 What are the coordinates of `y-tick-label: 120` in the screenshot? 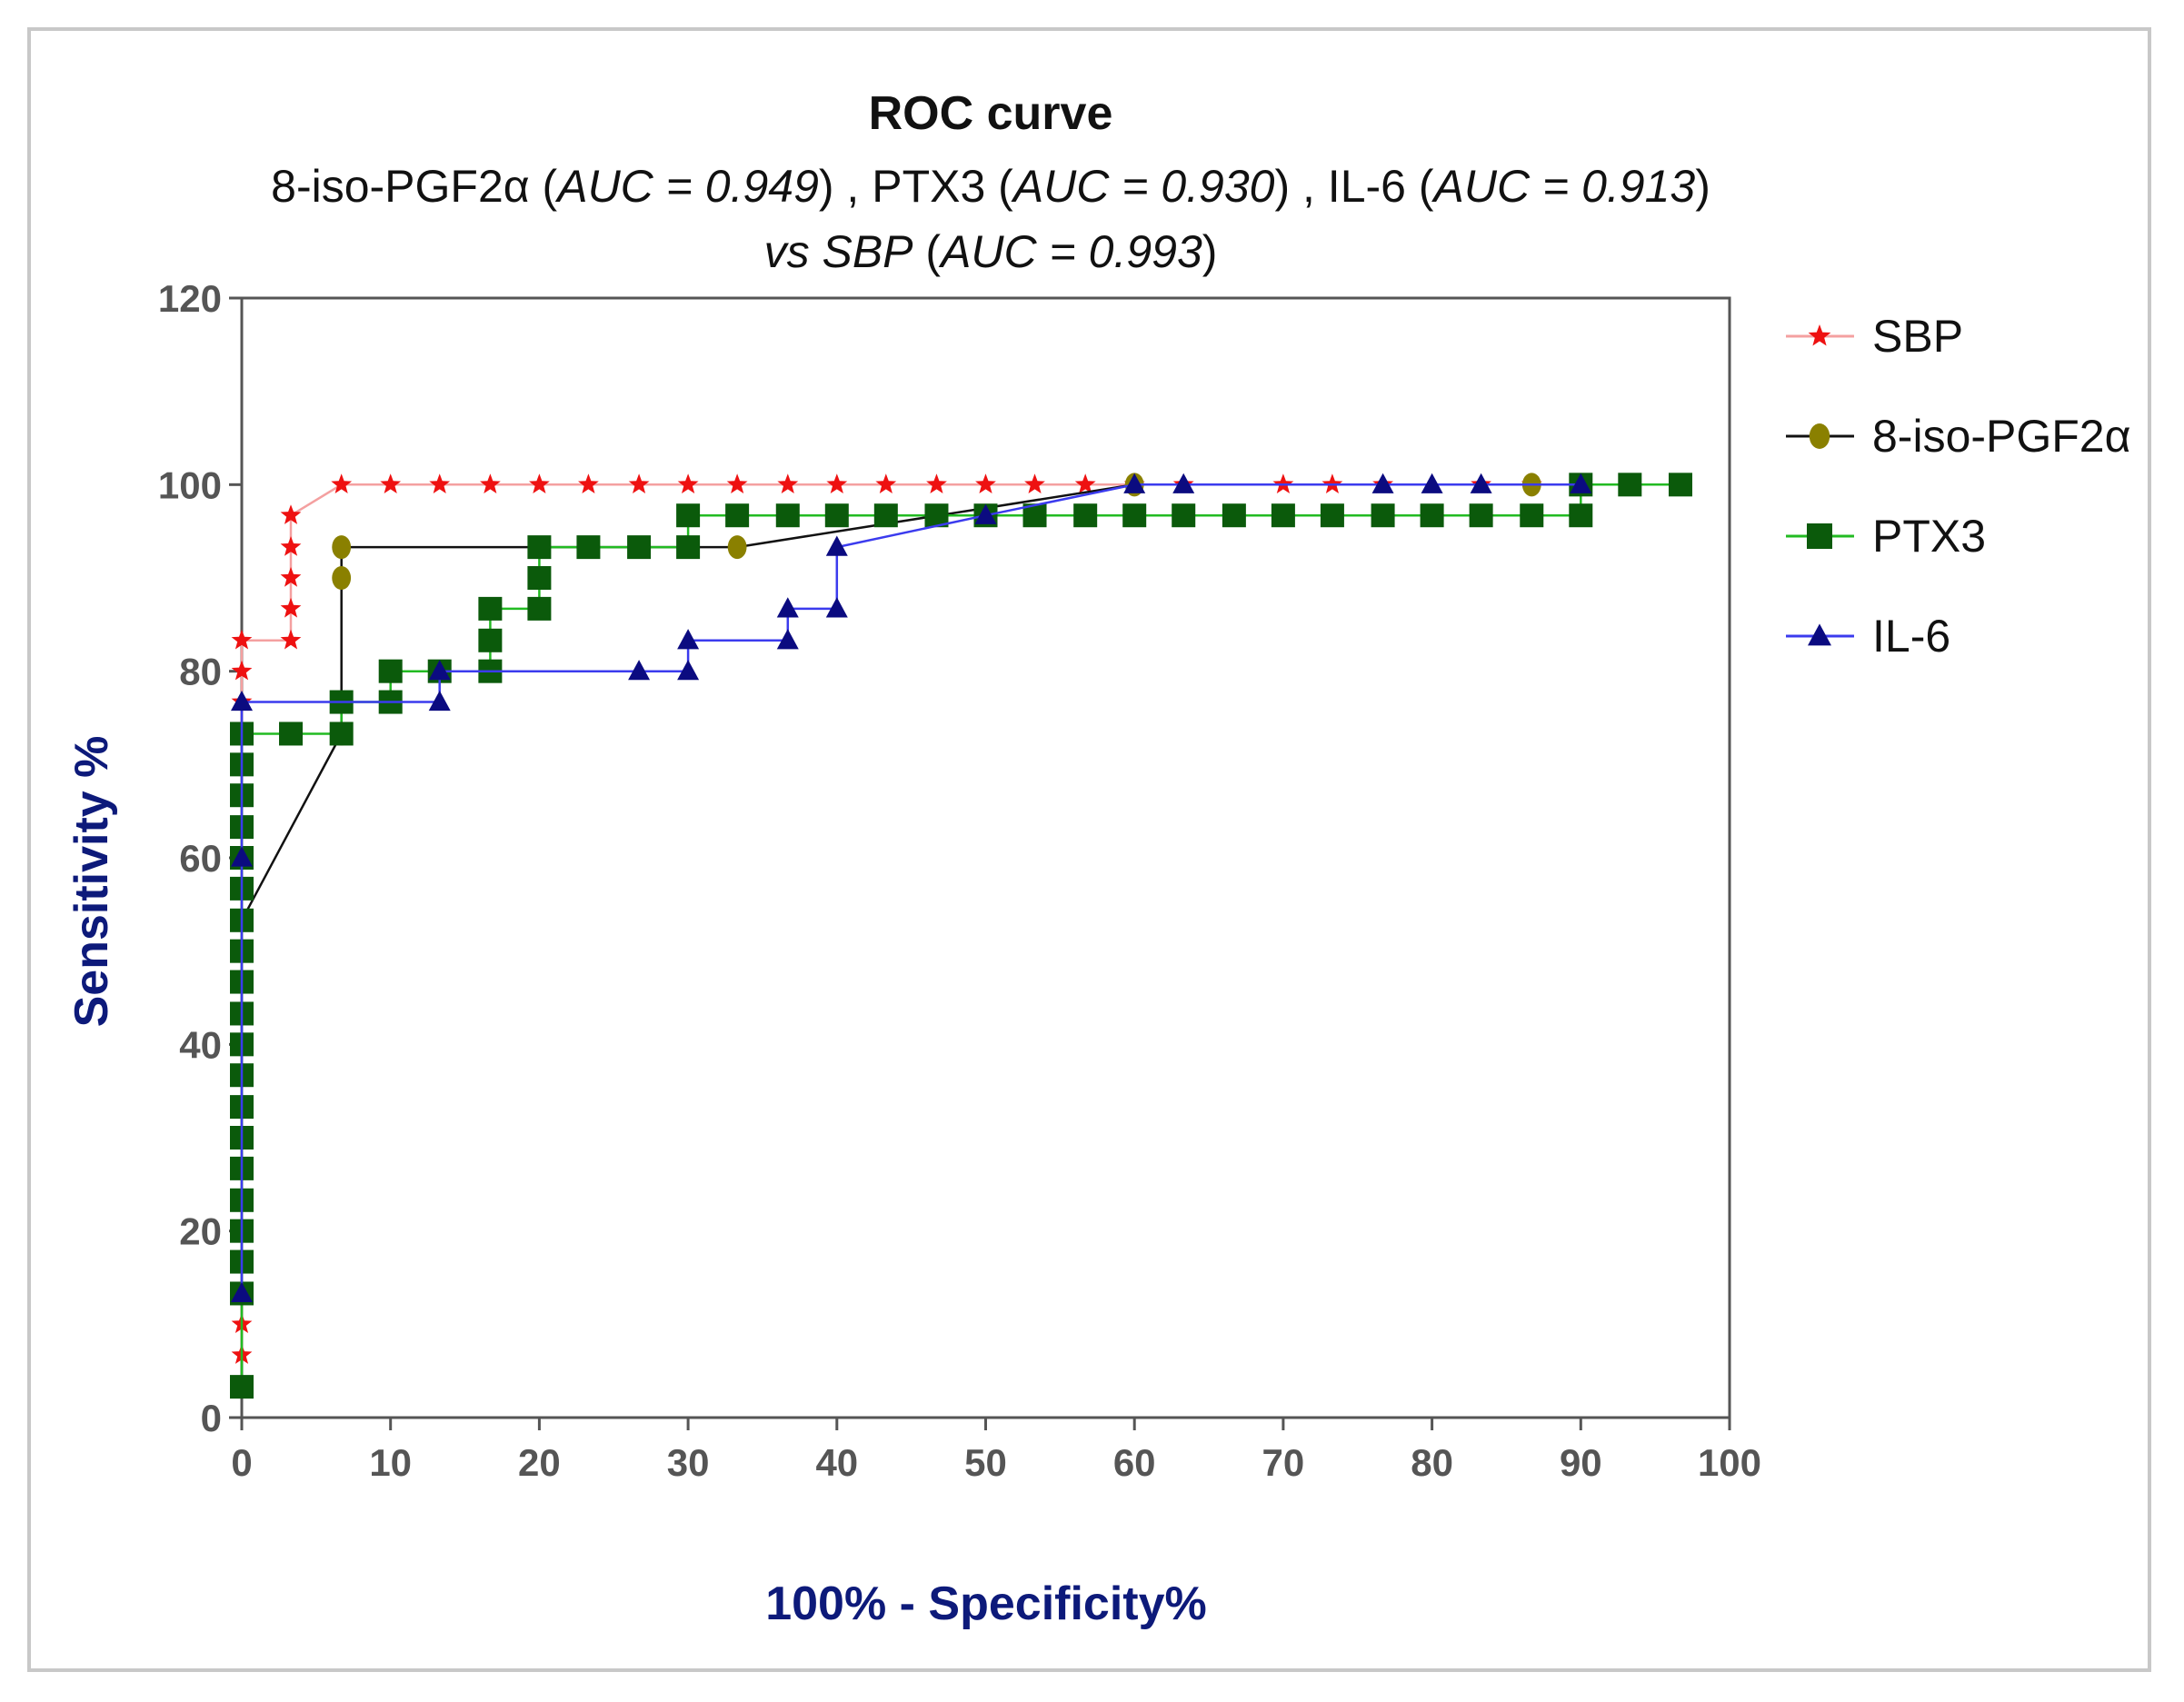 It's located at (190, 299).